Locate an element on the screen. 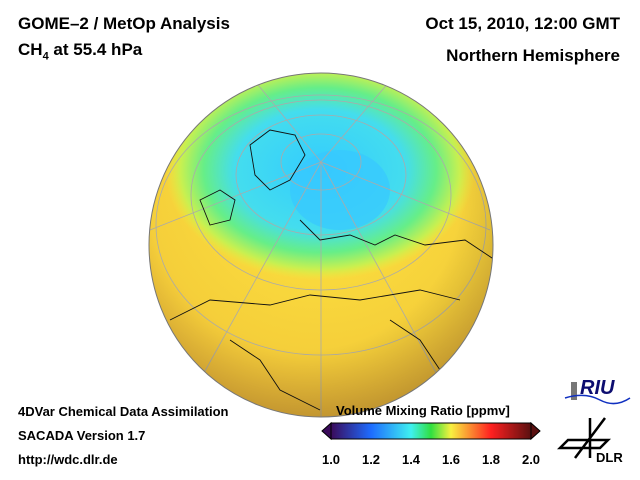 This screenshot has height=480, width=640. date-time: Oct 15, 2010, 12:00 GMT is located at coordinates (522, 23).